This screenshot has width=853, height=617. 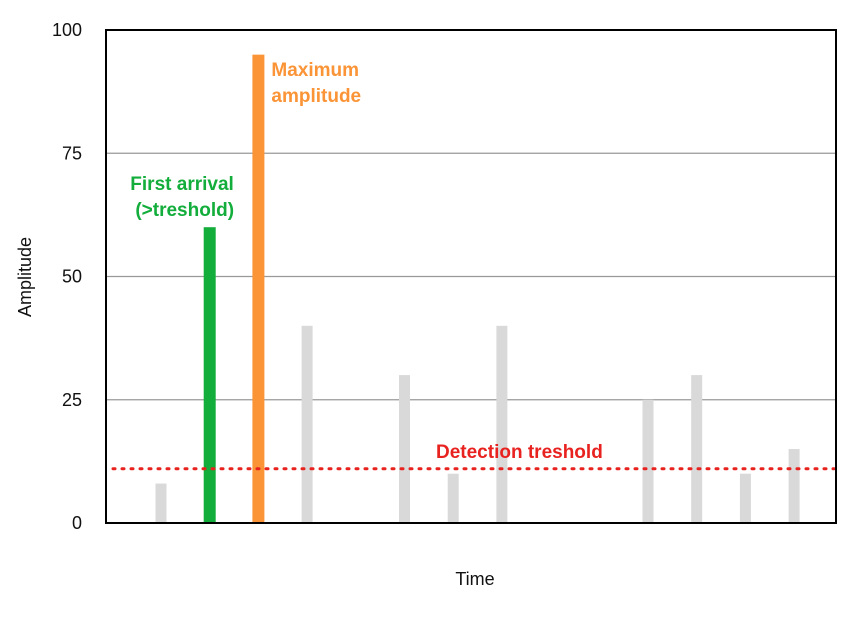 What do you see at coordinates (72, 277) in the screenshot?
I see `y-tick-50: 50` at bounding box center [72, 277].